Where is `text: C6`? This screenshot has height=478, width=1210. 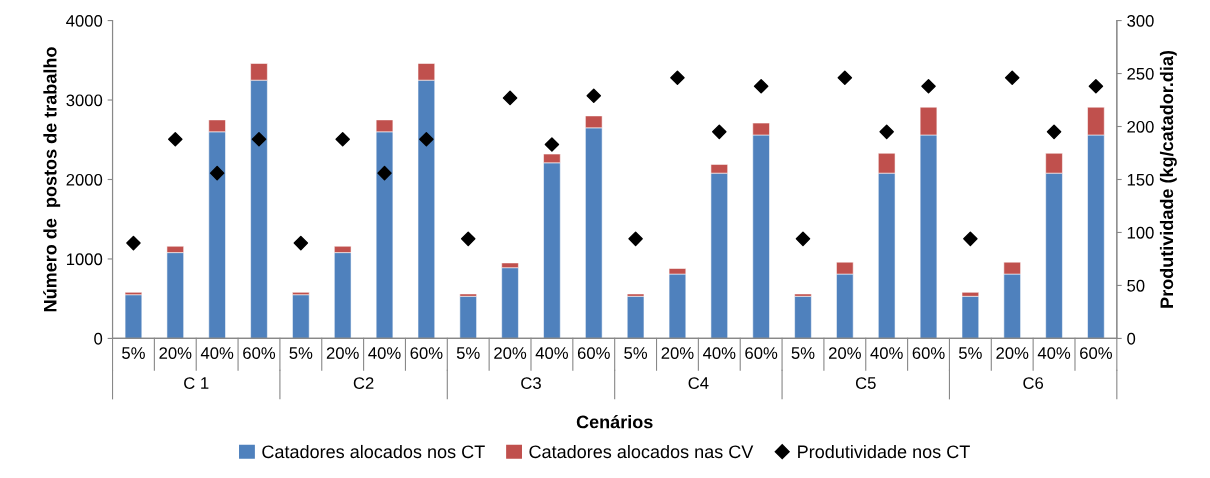 text: C6 is located at coordinates (1033, 383).